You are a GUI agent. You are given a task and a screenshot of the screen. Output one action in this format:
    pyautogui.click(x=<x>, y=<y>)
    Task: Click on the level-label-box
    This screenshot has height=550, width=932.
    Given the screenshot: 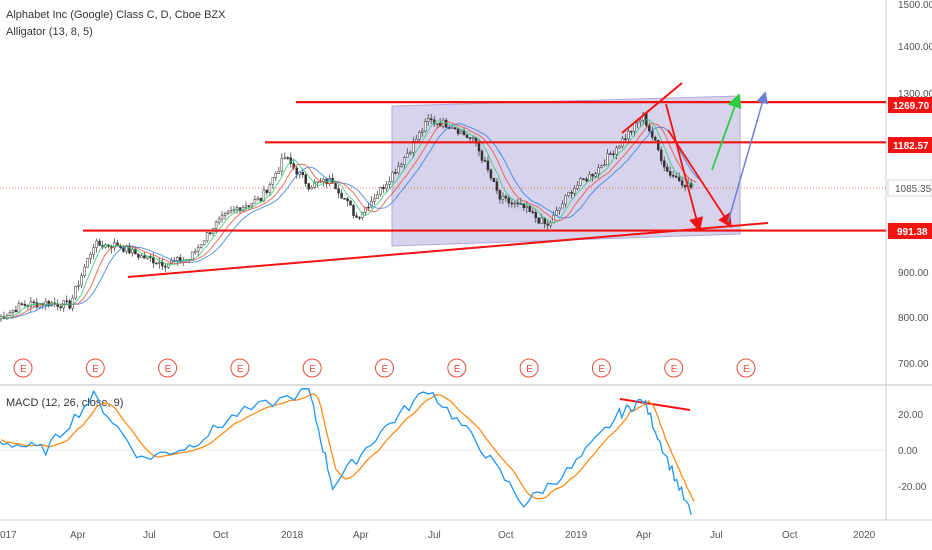 What is the action you would take?
    pyautogui.click(x=910, y=231)
    